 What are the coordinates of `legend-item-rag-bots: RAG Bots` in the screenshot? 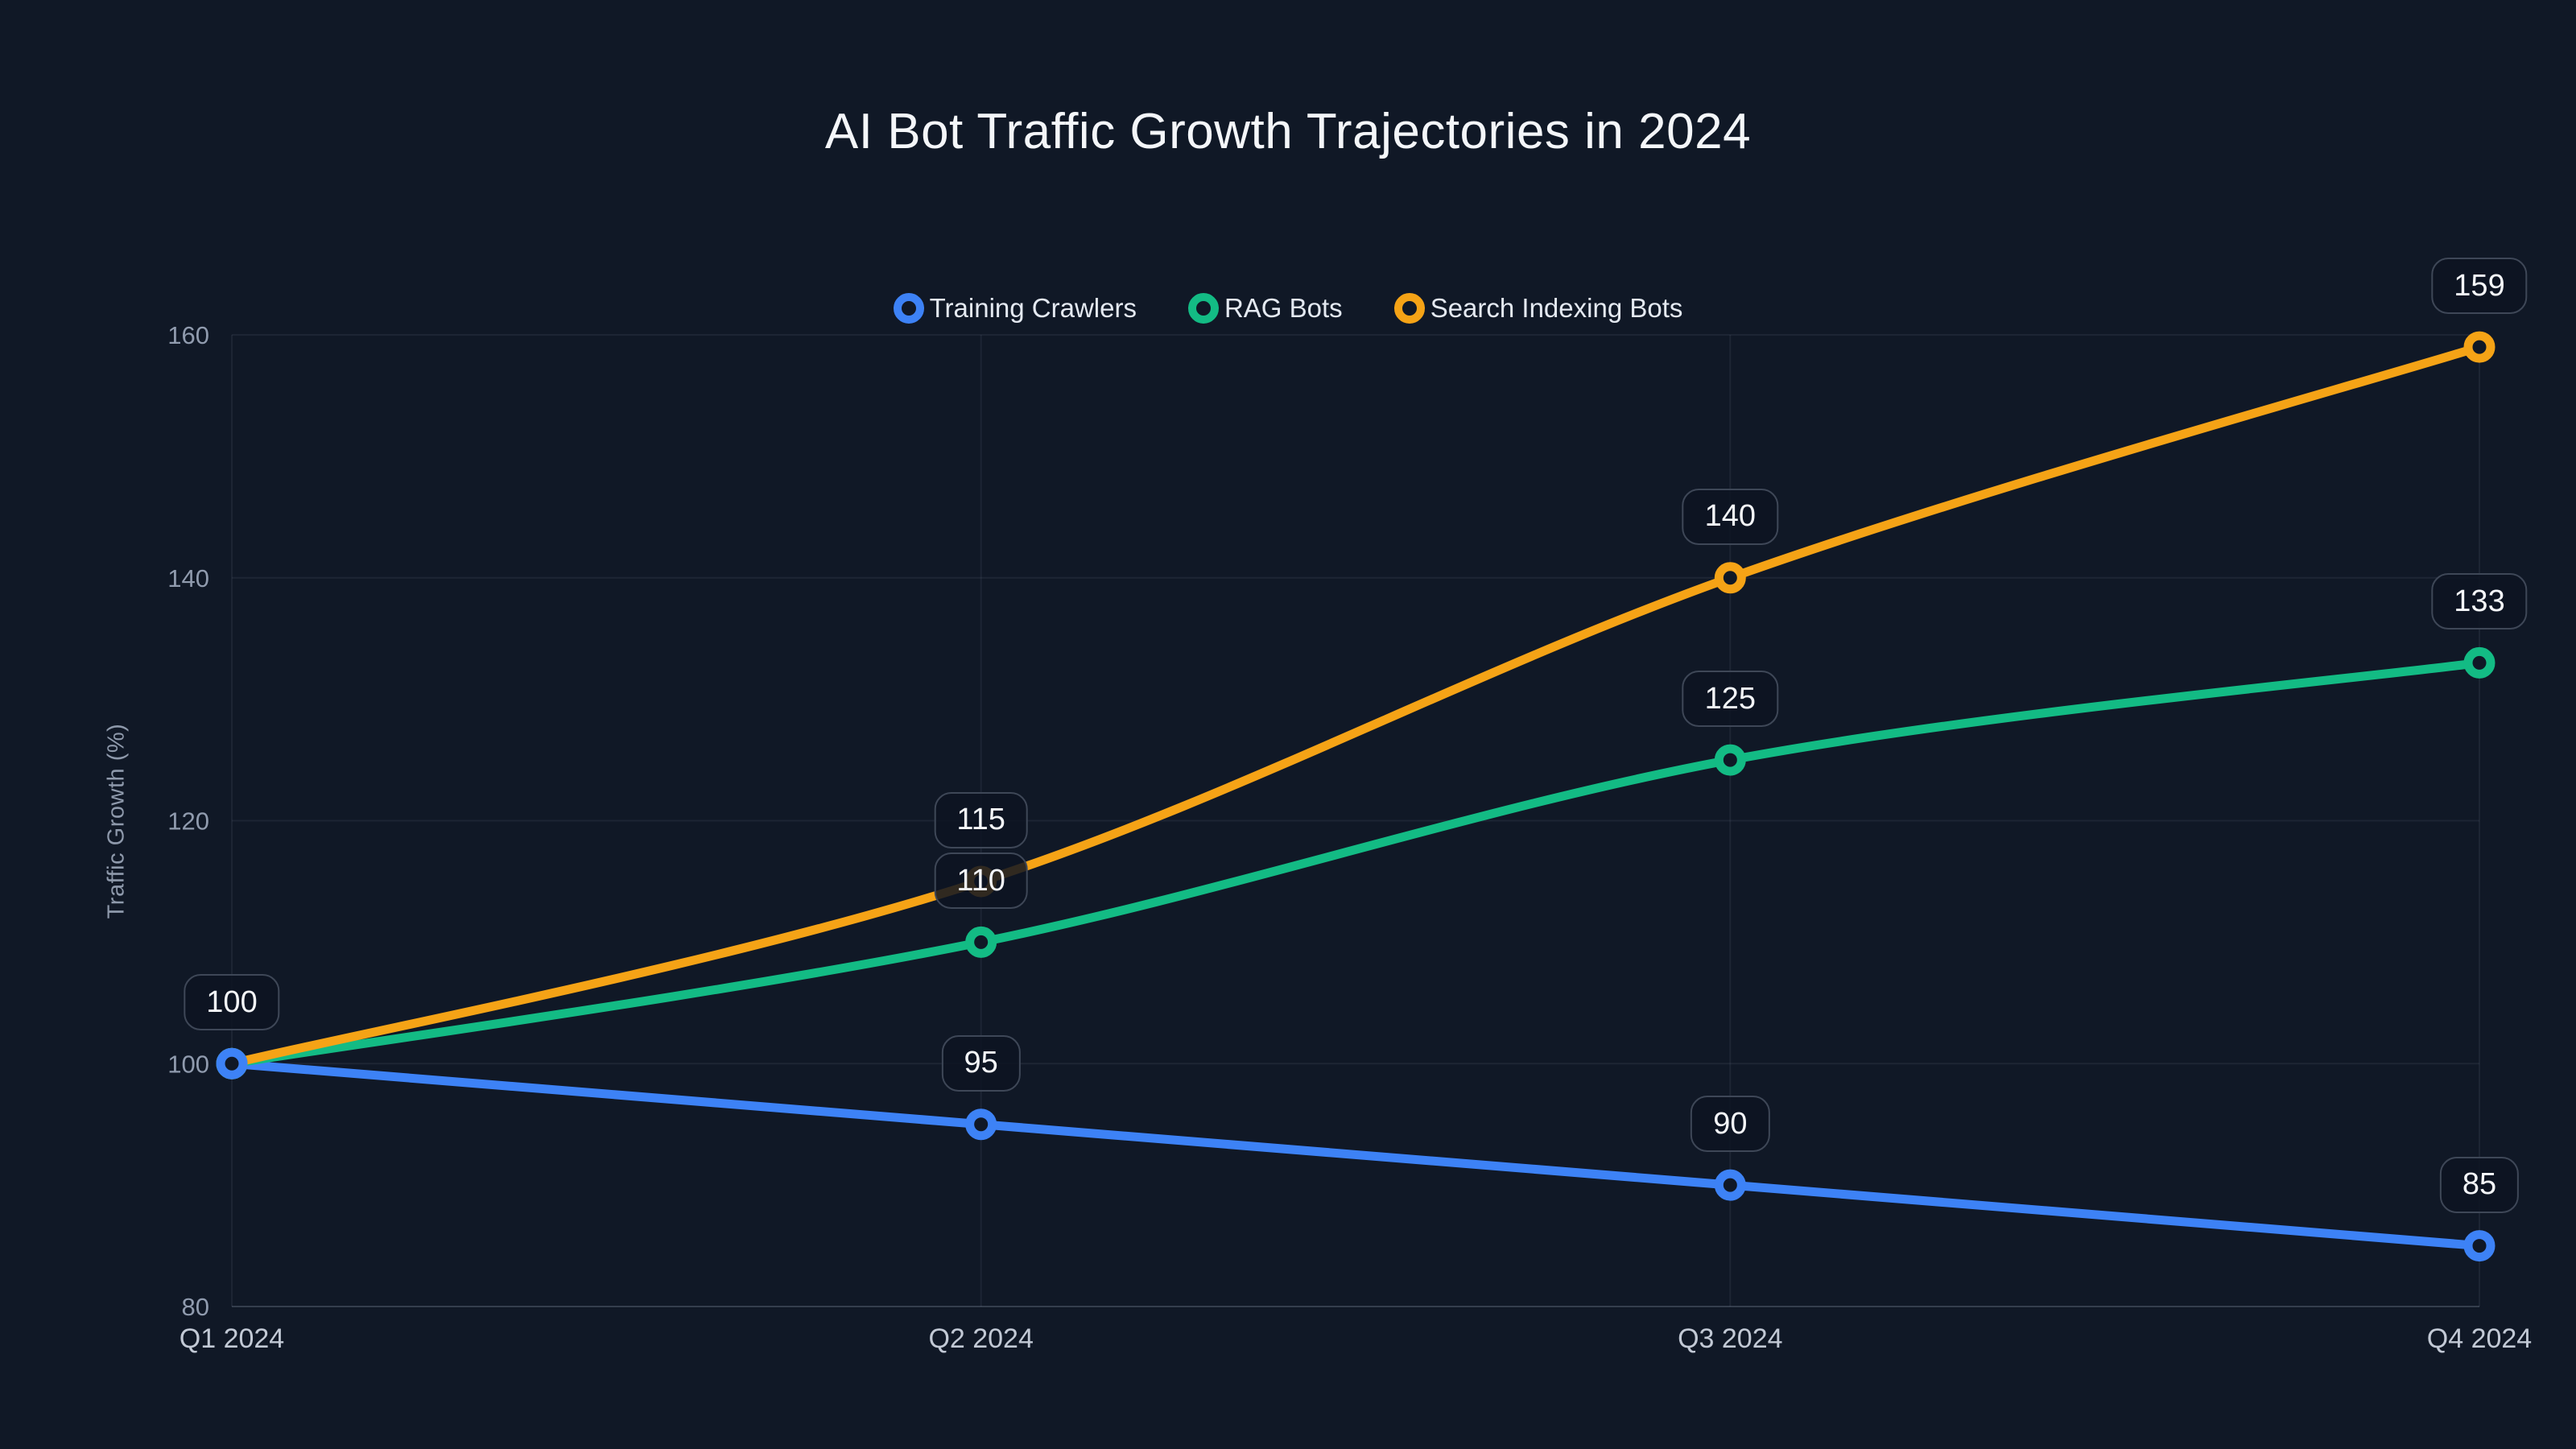 It's located at (1265, 308).